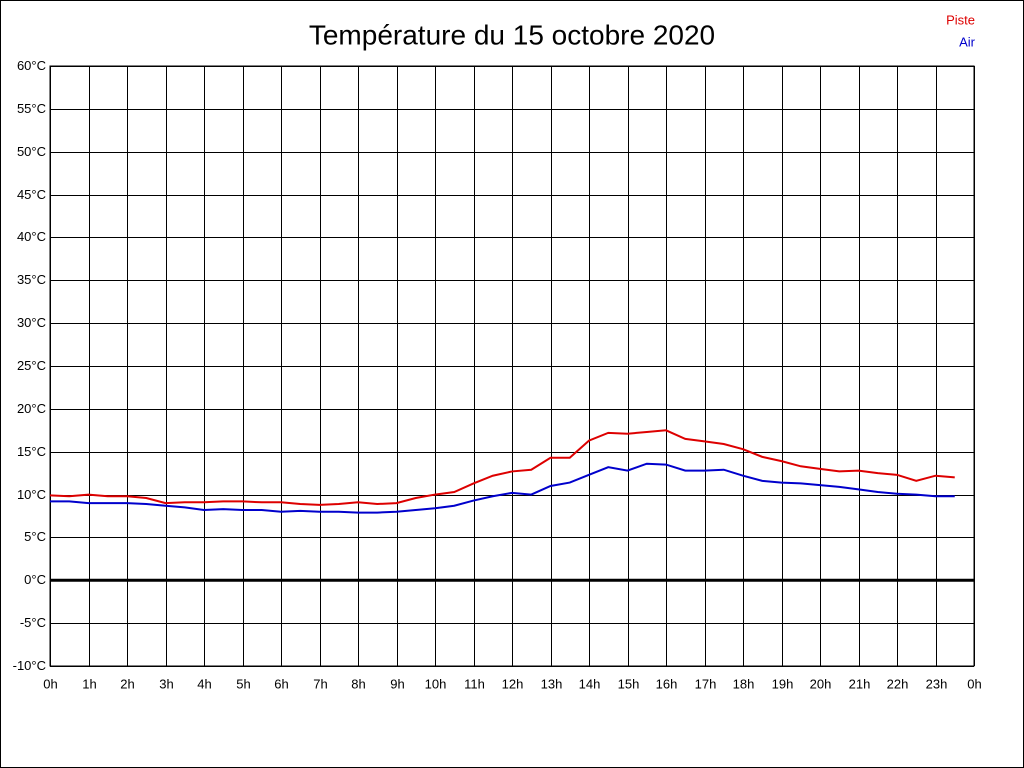  I want to click on y-tick-label: 35°C, so click(31, 279).